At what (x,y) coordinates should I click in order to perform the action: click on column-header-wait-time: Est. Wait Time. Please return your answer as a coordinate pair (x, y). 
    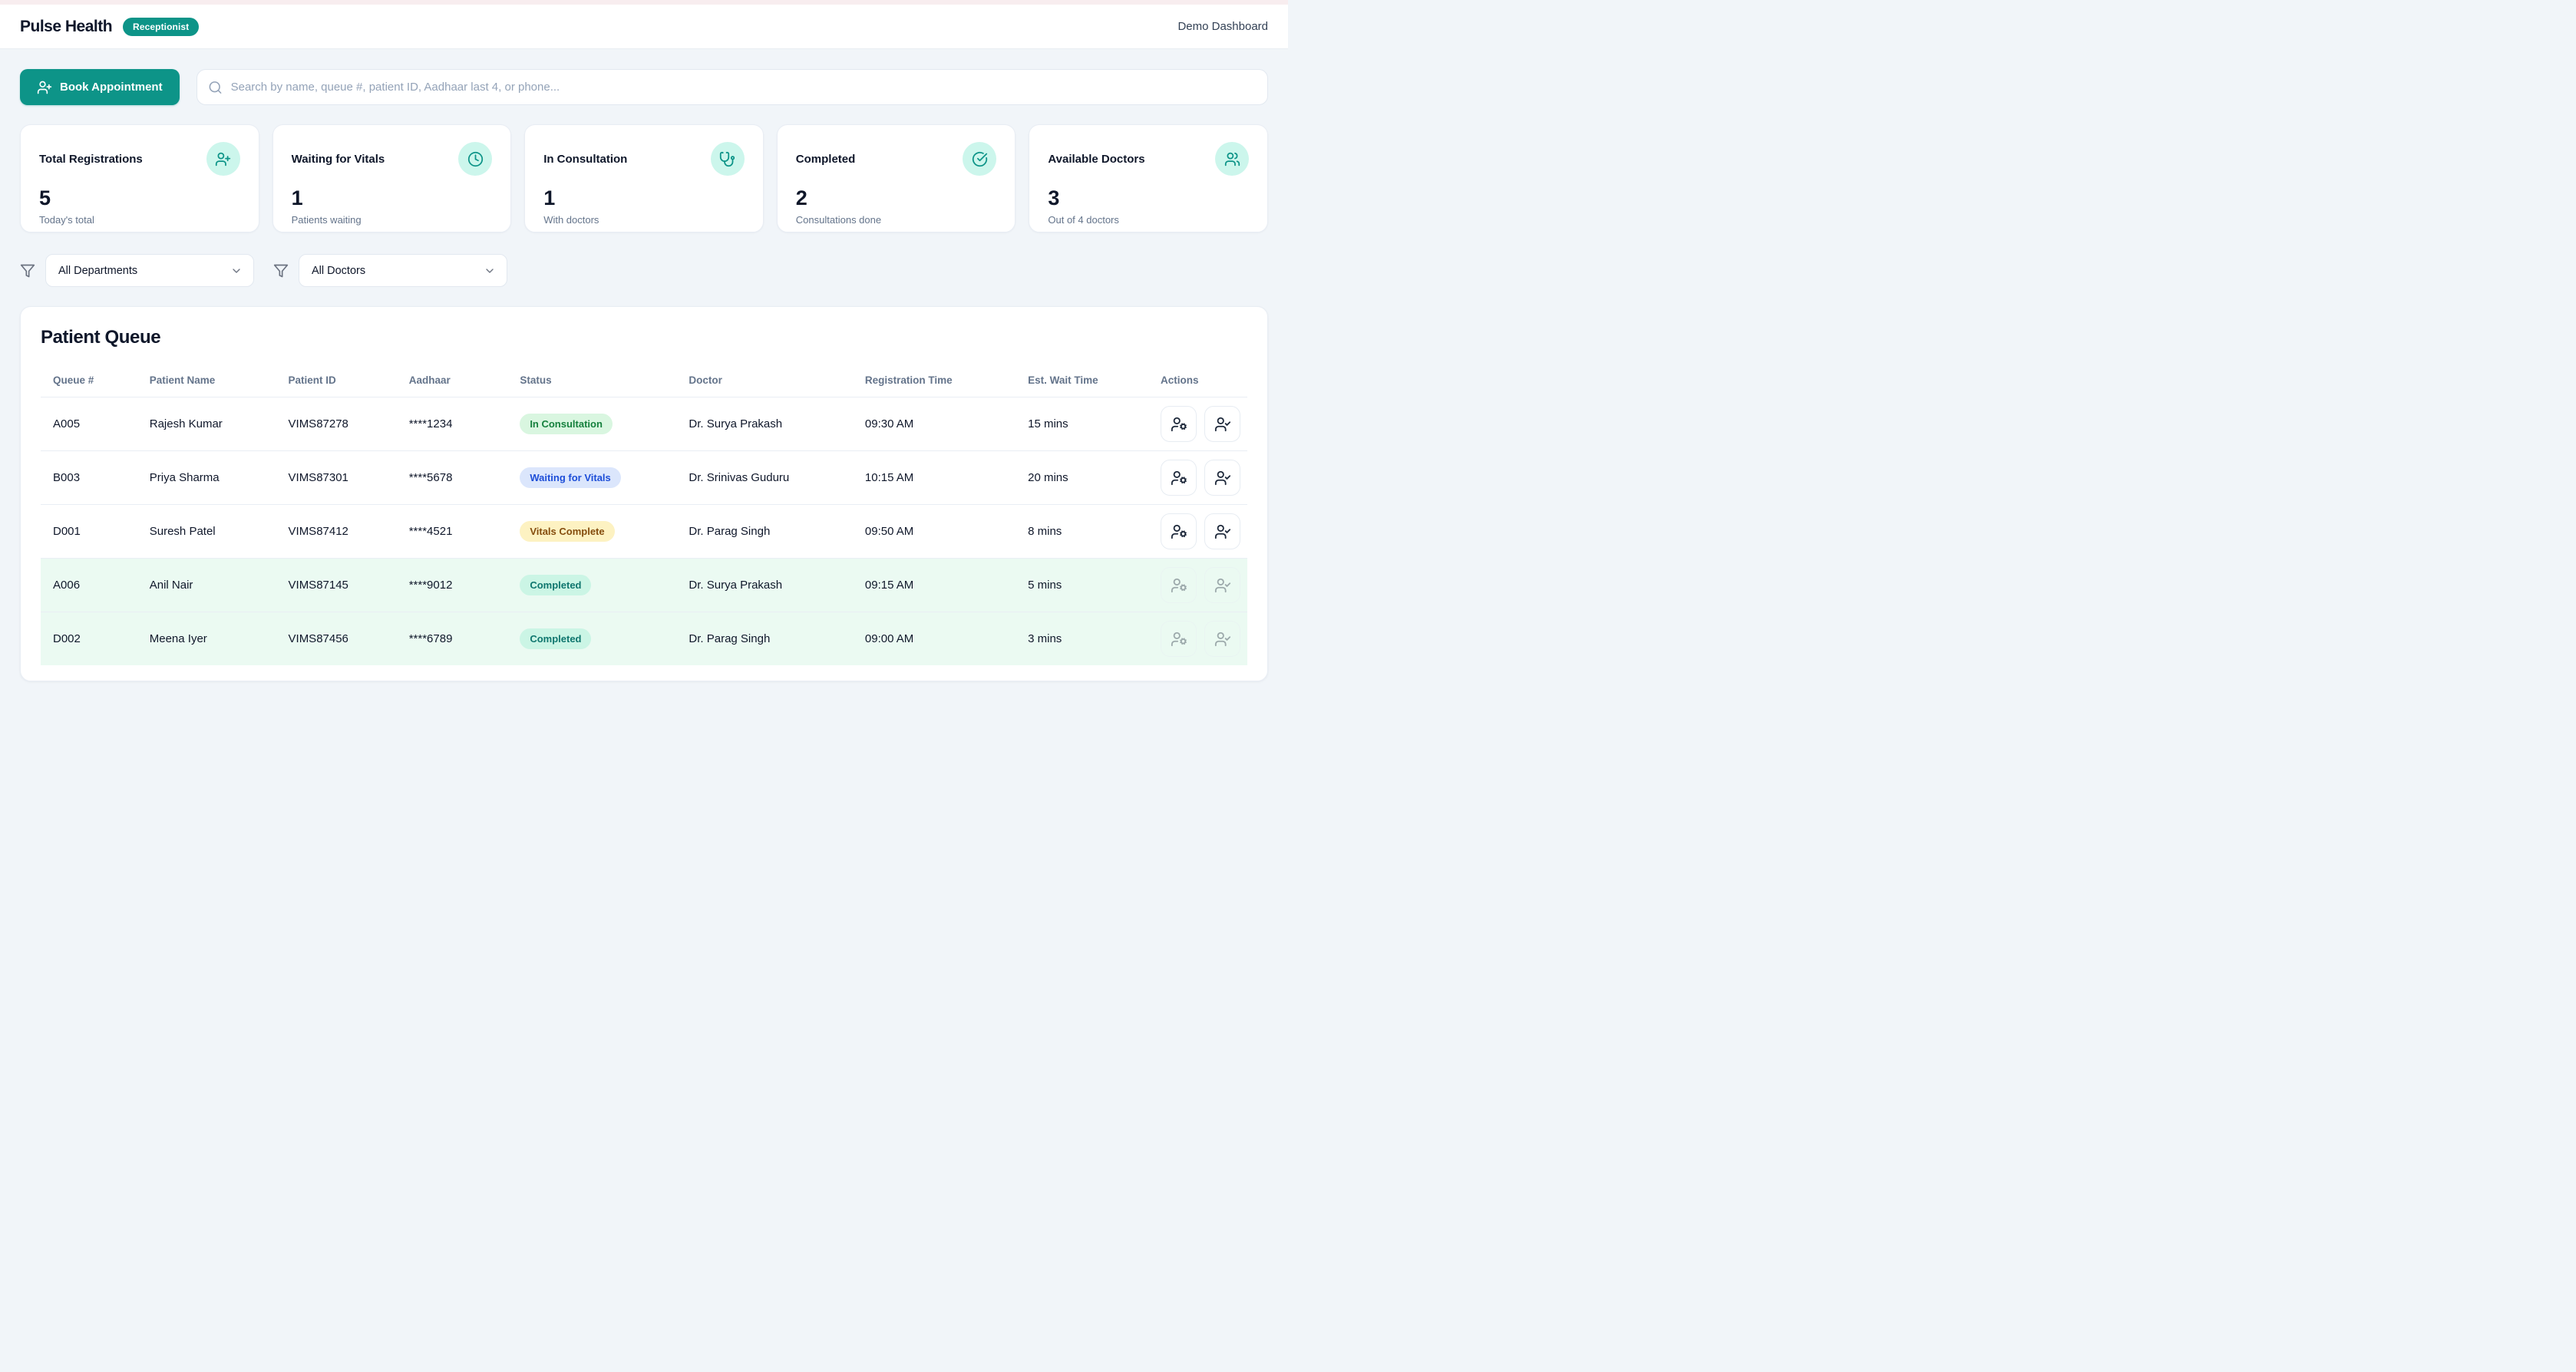
    Looking at the image, I should click on (1063, 380).